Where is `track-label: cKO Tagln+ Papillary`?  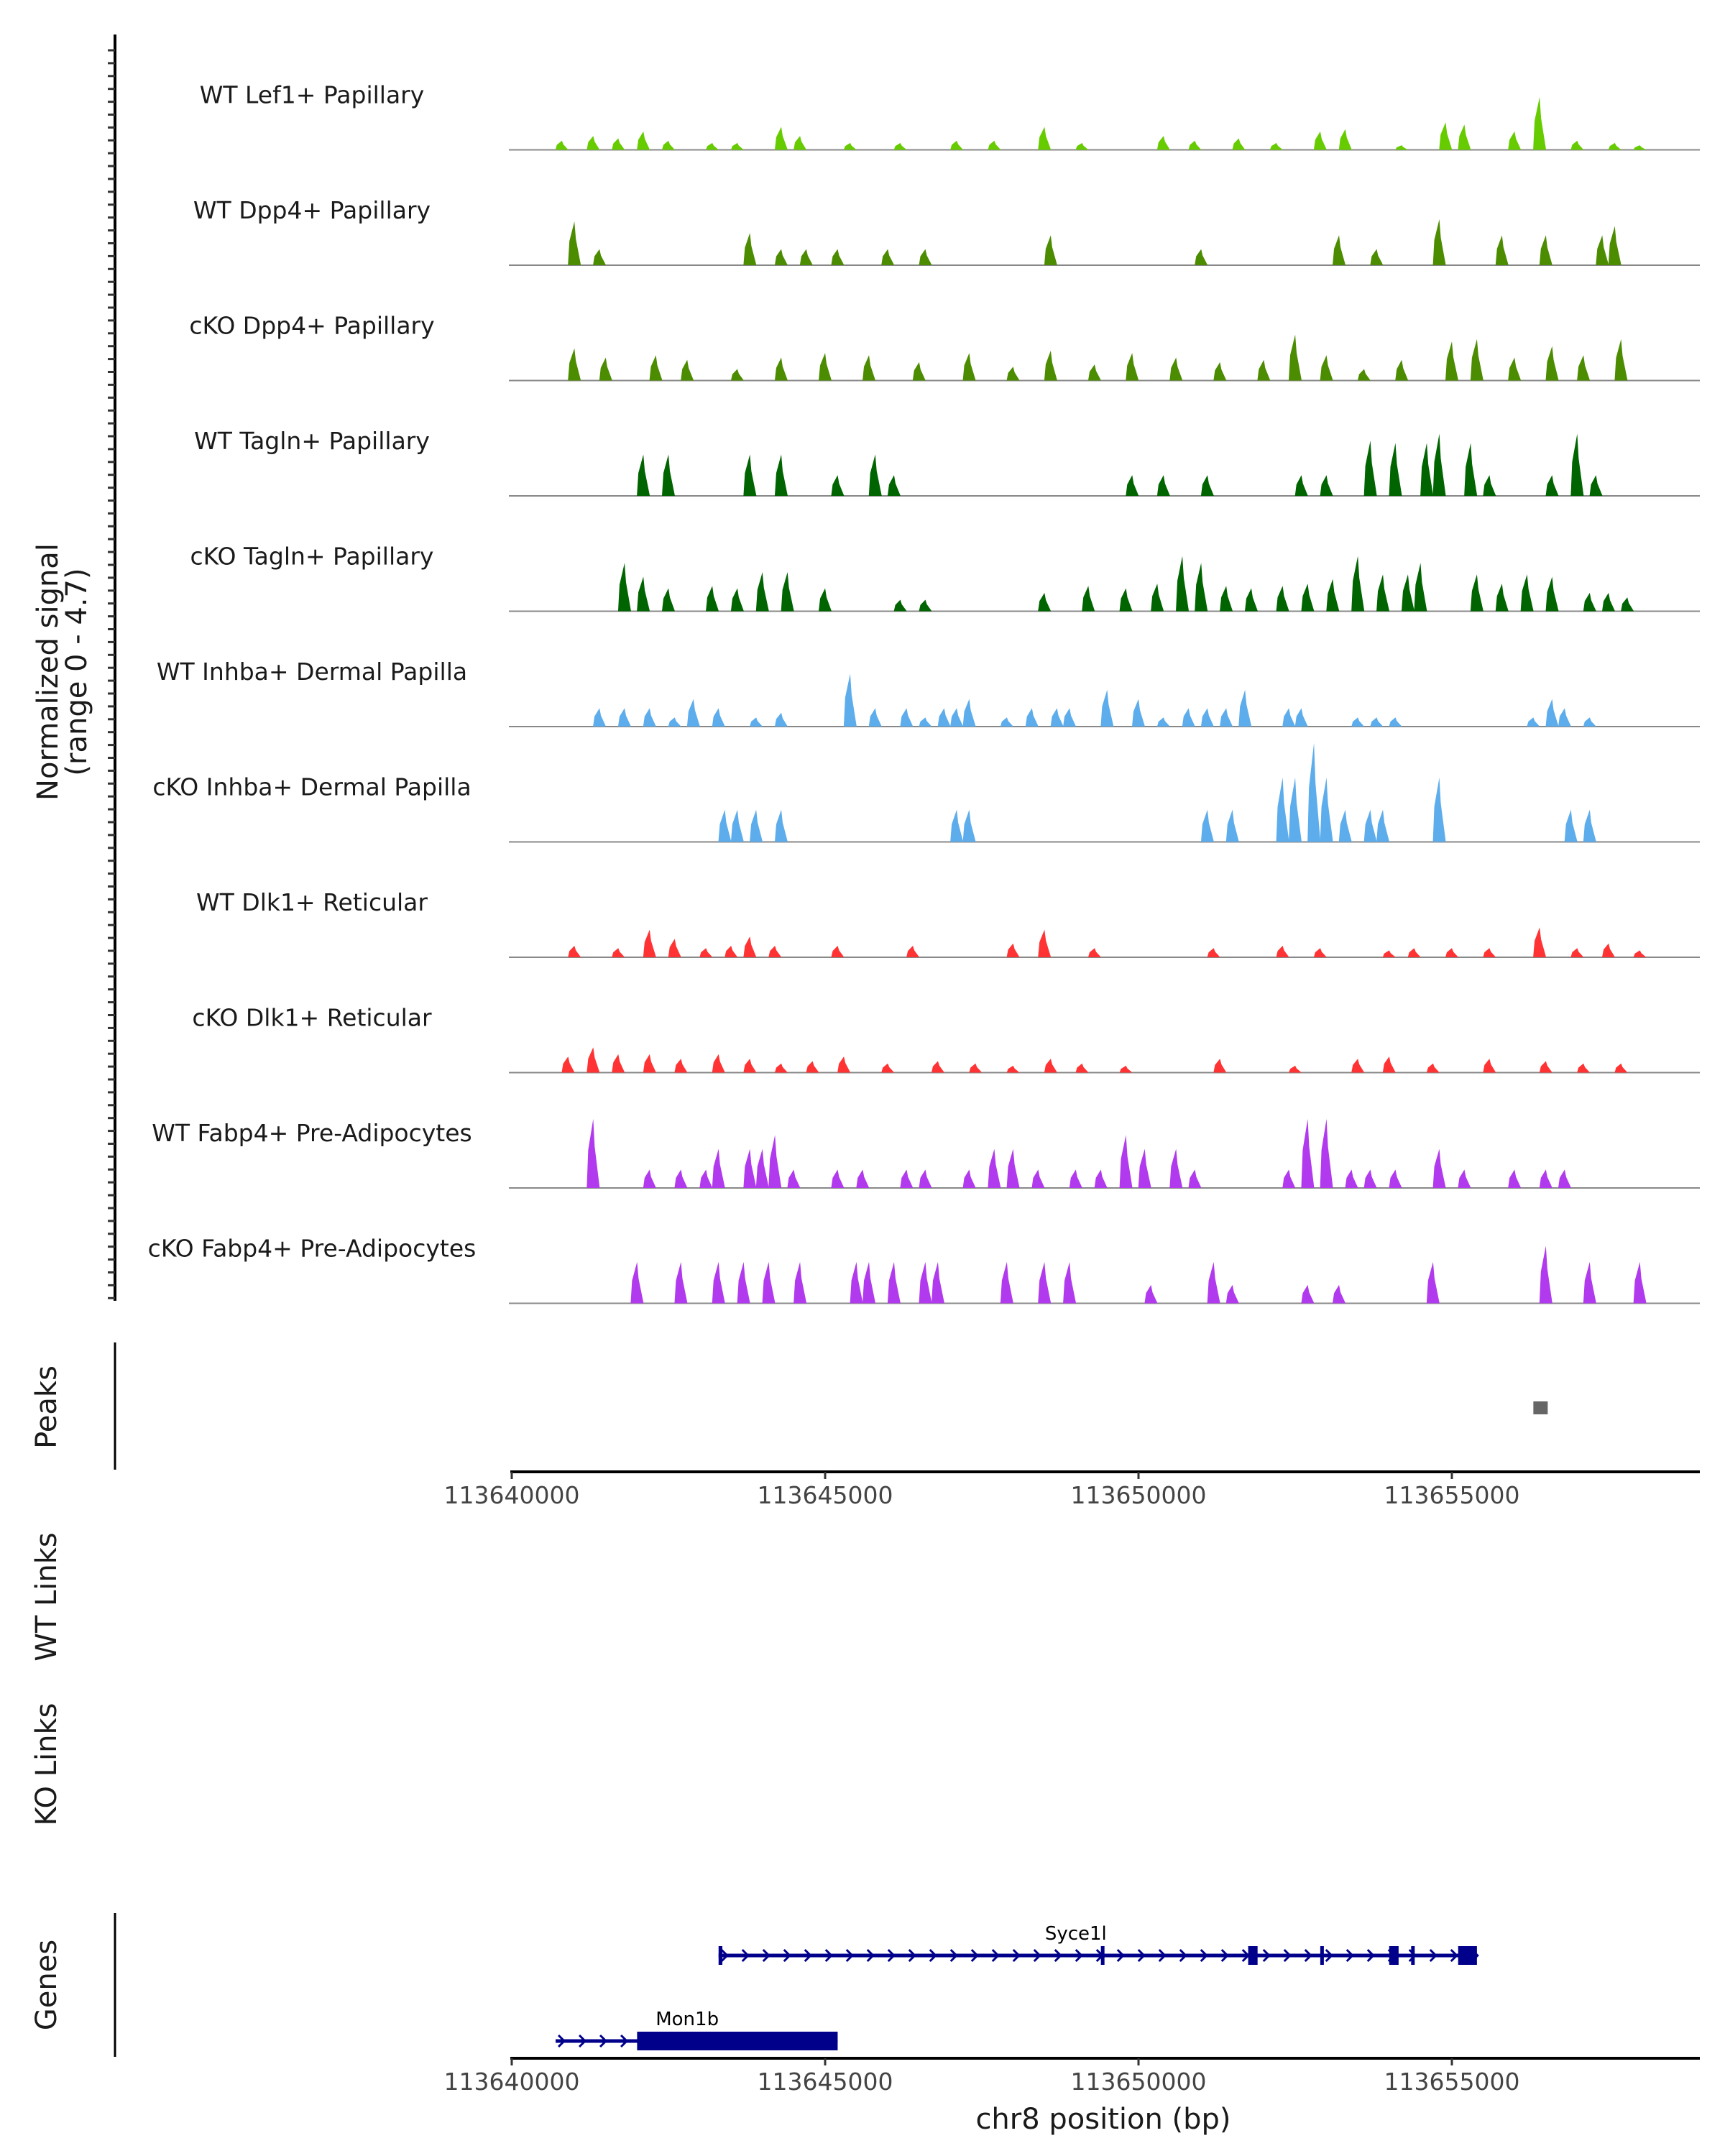 track-label: cKO Tagln+ Papillary is located at coordinates (312, 557).